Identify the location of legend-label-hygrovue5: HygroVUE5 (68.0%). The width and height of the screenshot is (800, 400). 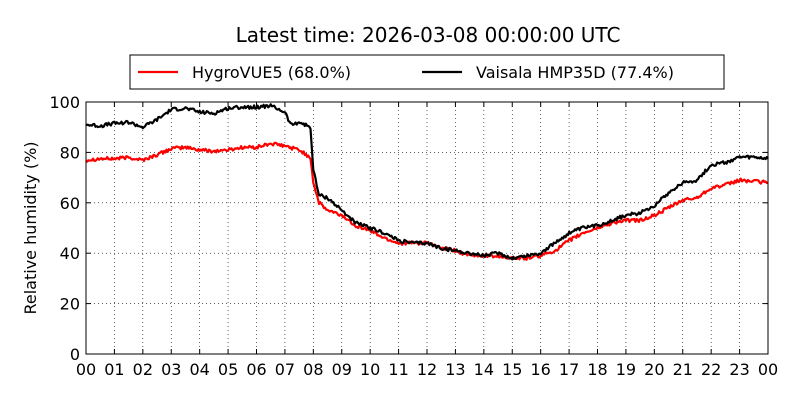
(271, 72).